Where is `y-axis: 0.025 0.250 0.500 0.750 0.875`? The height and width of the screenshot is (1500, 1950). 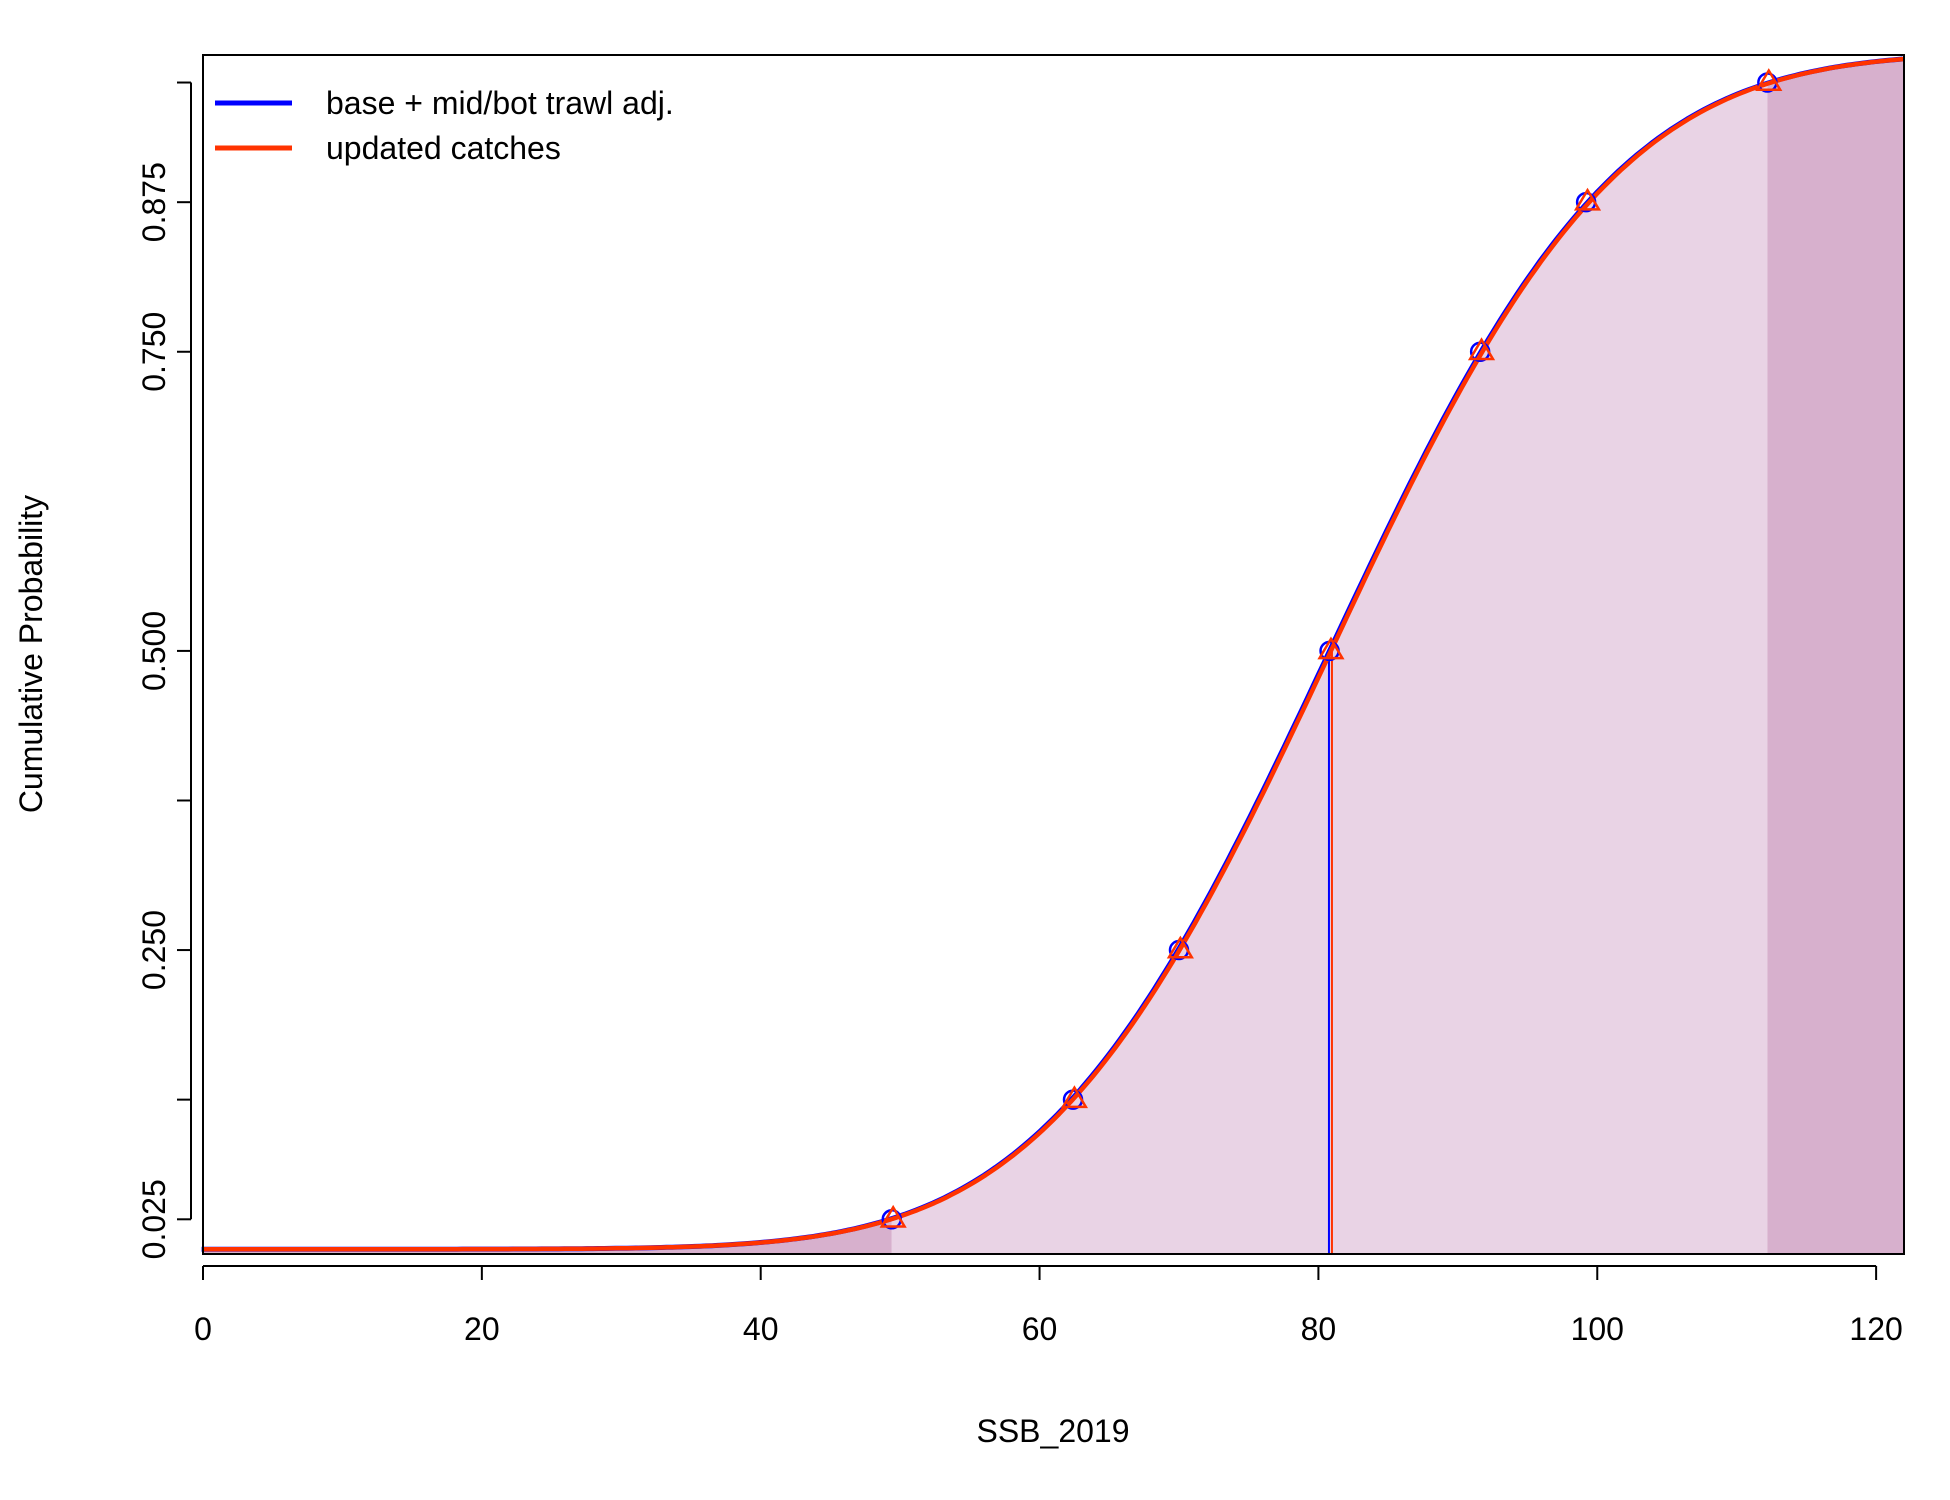
y-axis: 0.025 0.250 0.500 0.750 0.875 is located at coordinates (164, 670).